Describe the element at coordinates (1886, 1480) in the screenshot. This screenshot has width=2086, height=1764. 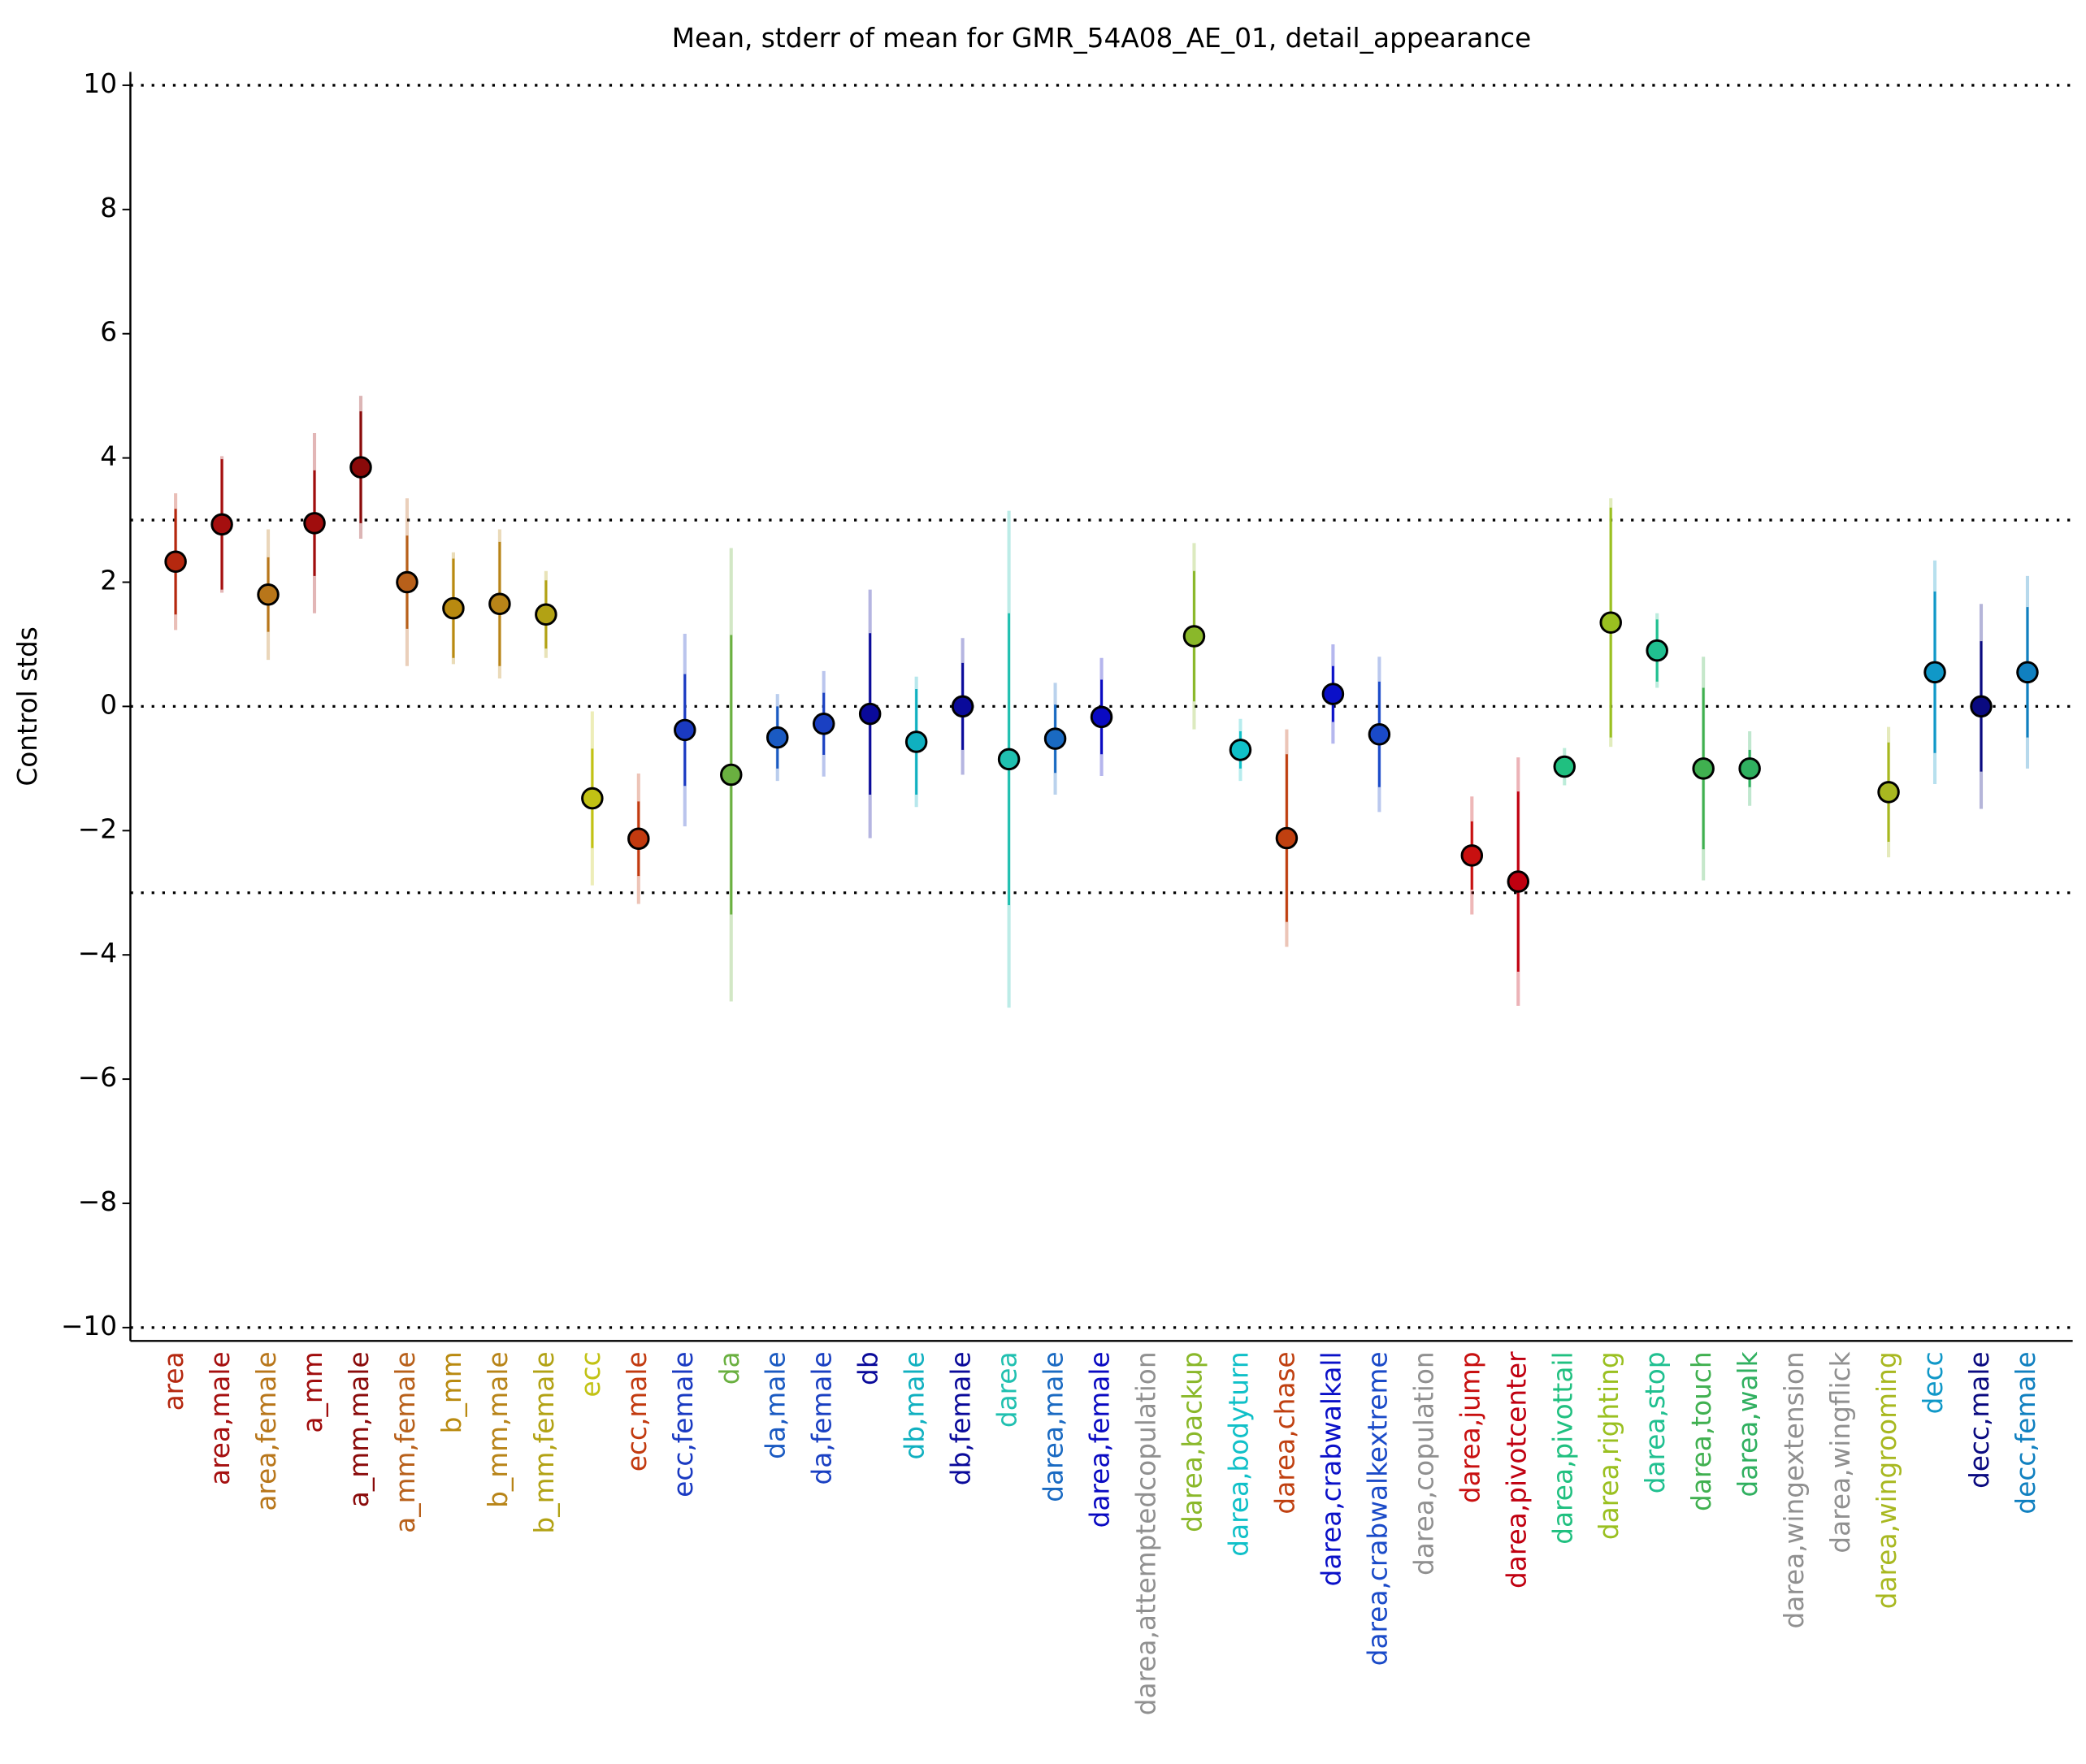
I see `x-tick-label: darea,wingrooming` at that location.